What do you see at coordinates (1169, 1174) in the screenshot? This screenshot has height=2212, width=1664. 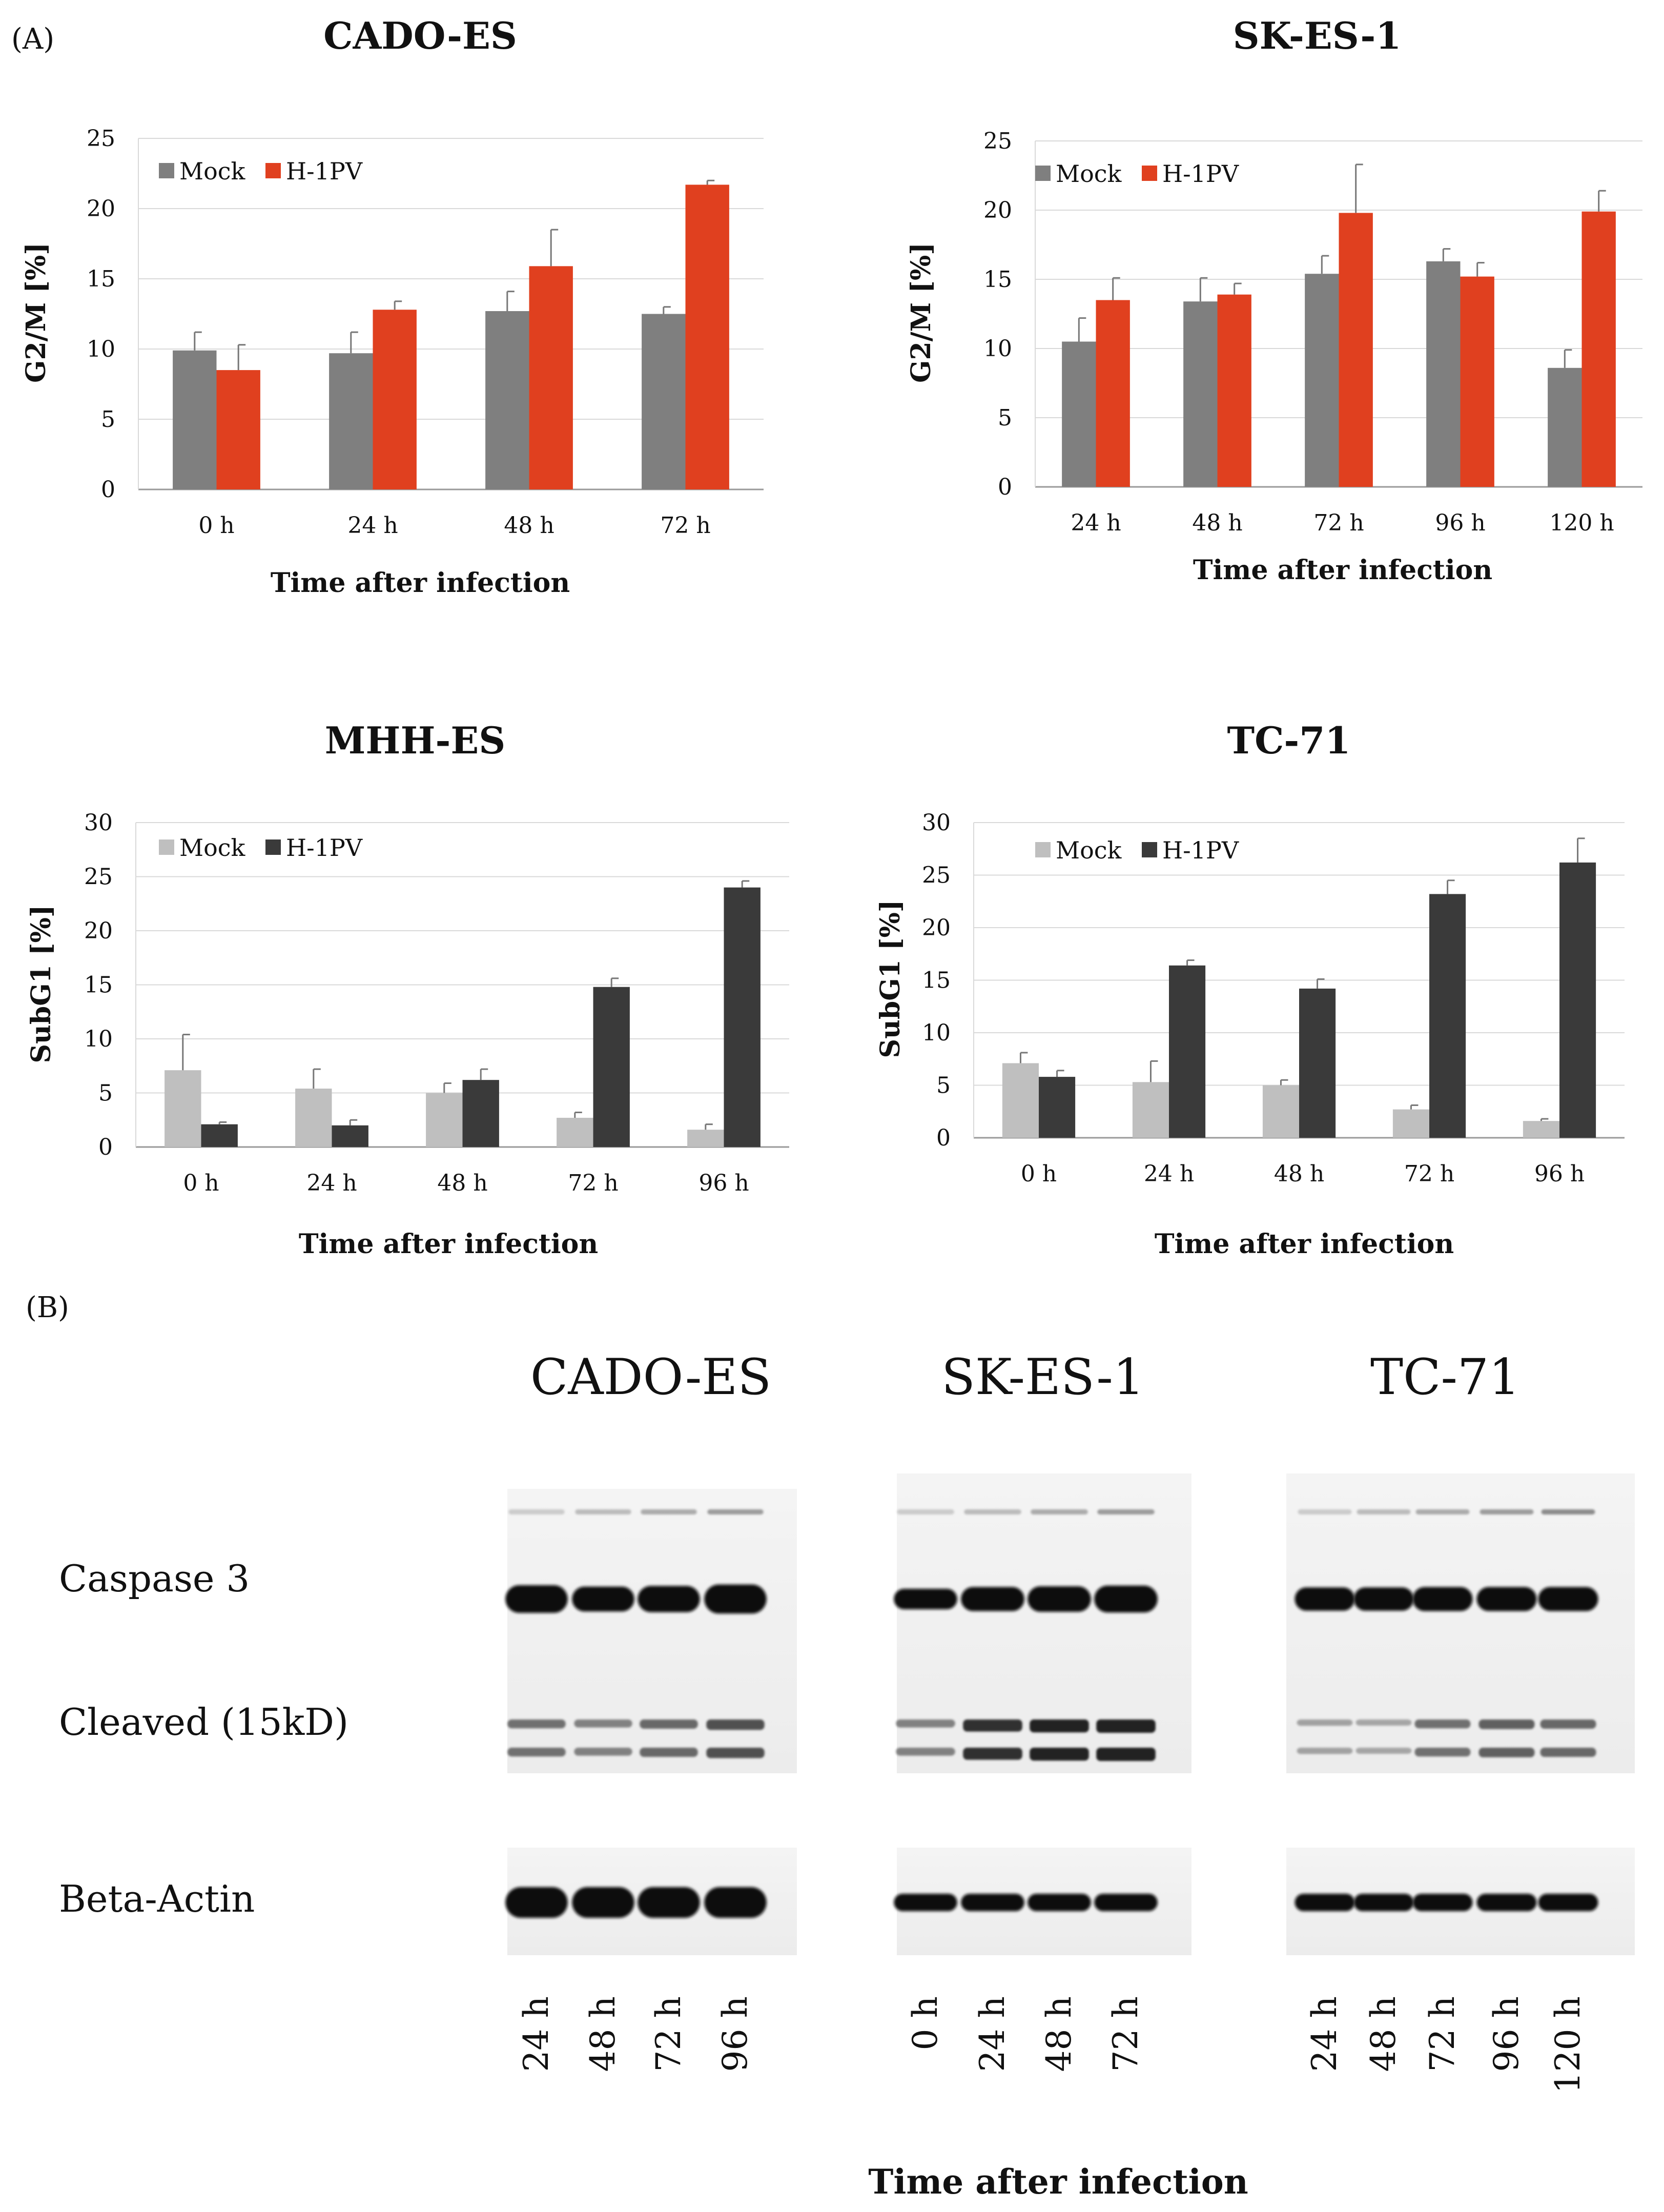 I see `x-tick-label: 24 h` at bounding box center [1169, 1174].